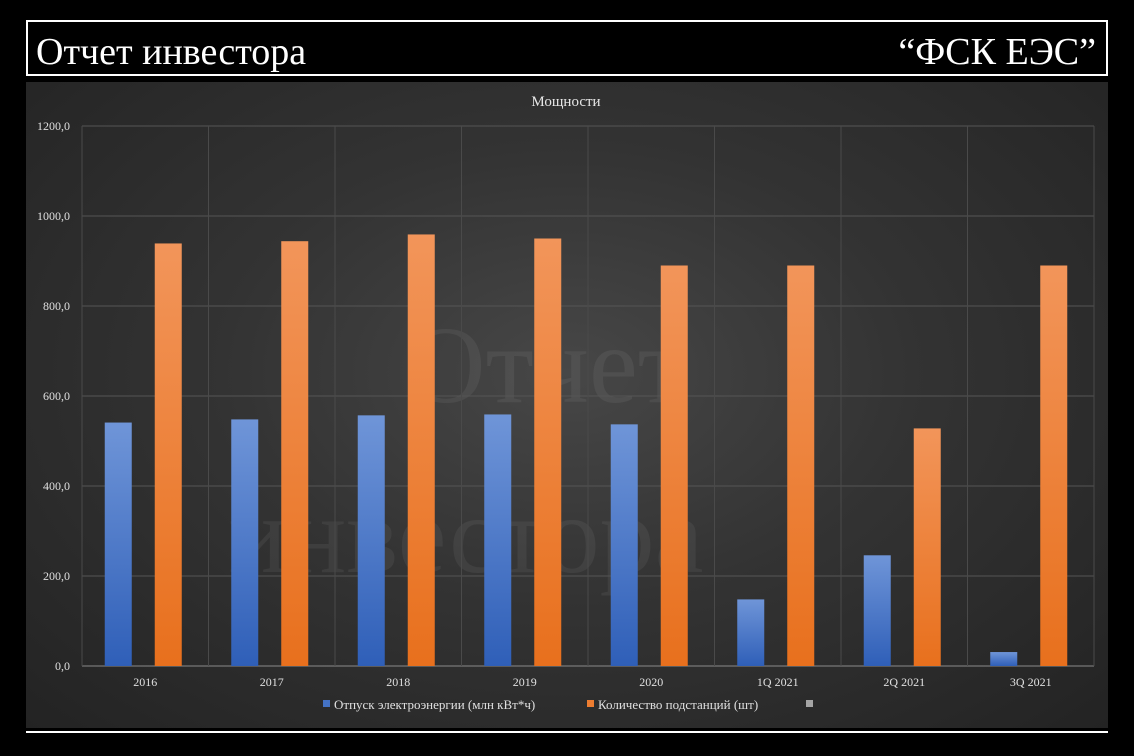 Image resolution: width=1134 pixels, height=756 pixels. What do you see at coordinates (651, 682) in the screenshot?
I see `x-tick-label: 2020` at bounding box center [651, 682].